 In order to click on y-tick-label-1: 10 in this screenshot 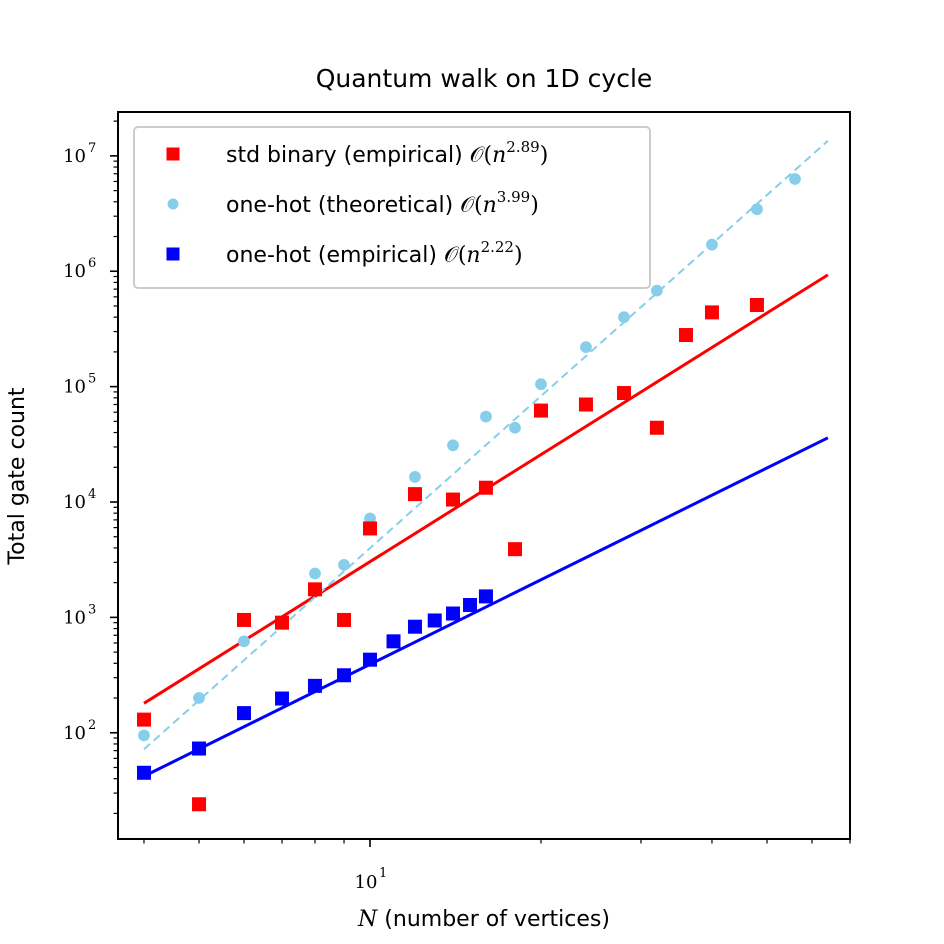, I will do `click(74, 617)`.